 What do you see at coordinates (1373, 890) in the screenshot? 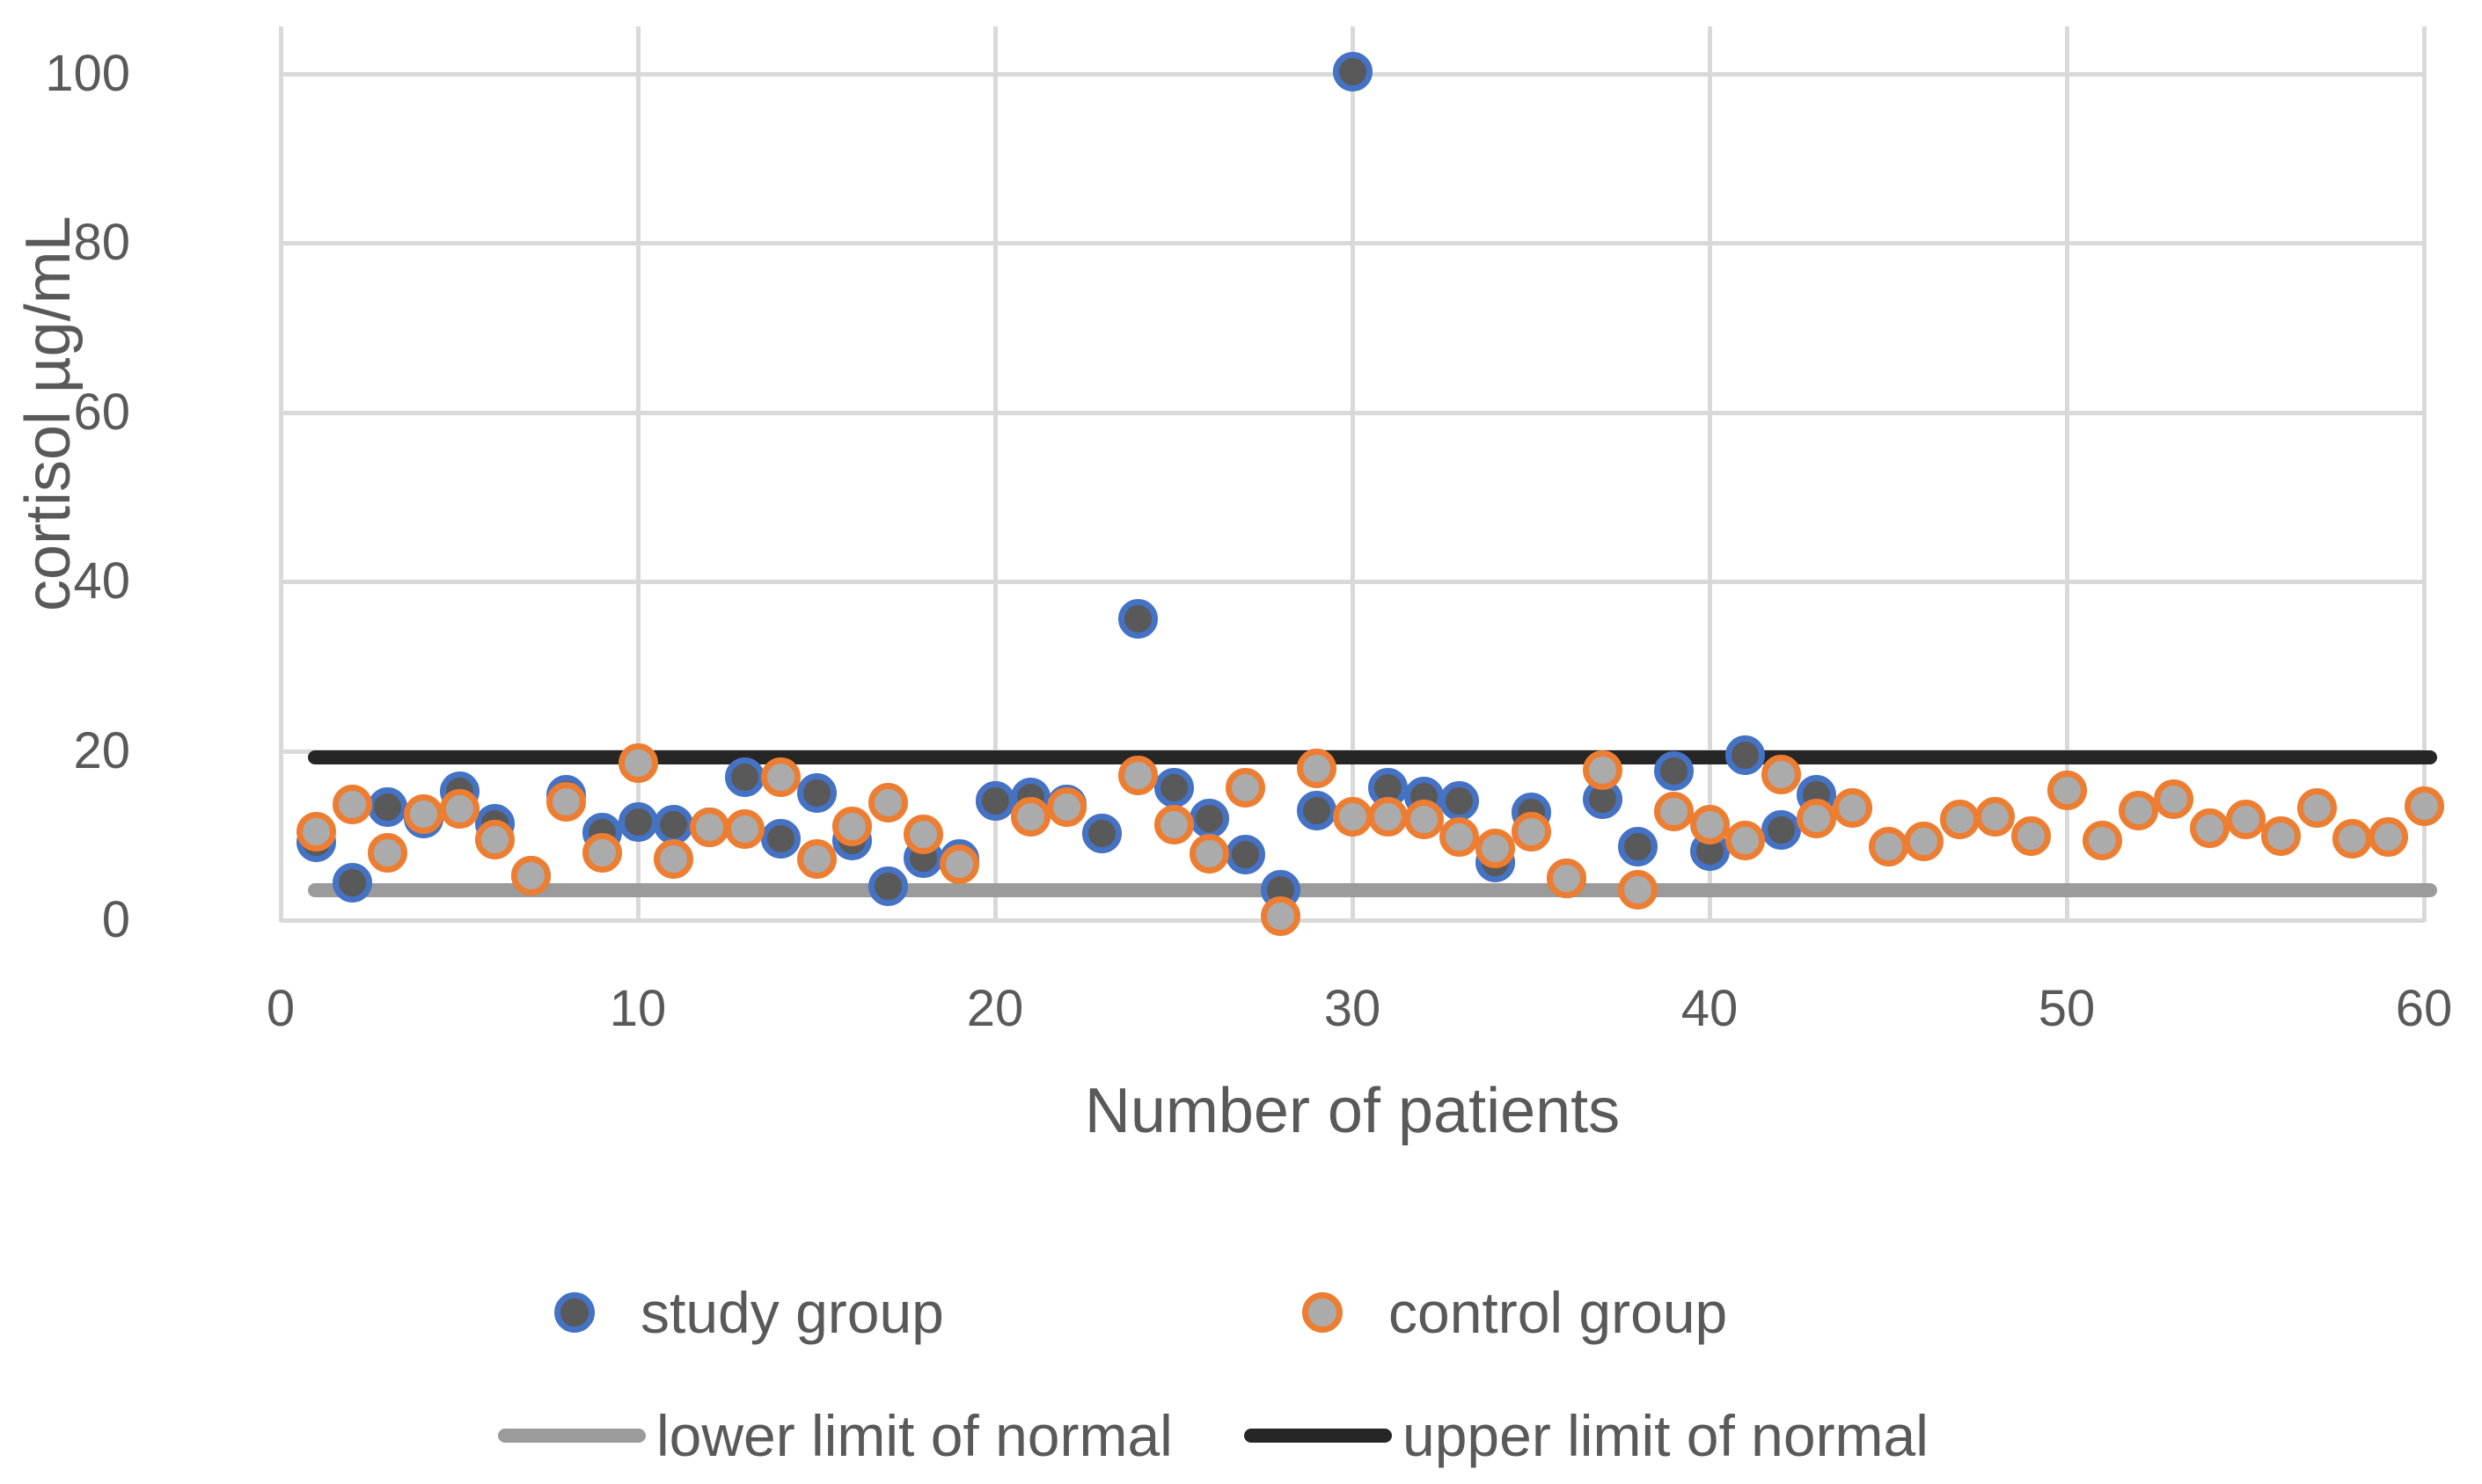
I see `lower-limit-line` at bounding box center [1373, 890].